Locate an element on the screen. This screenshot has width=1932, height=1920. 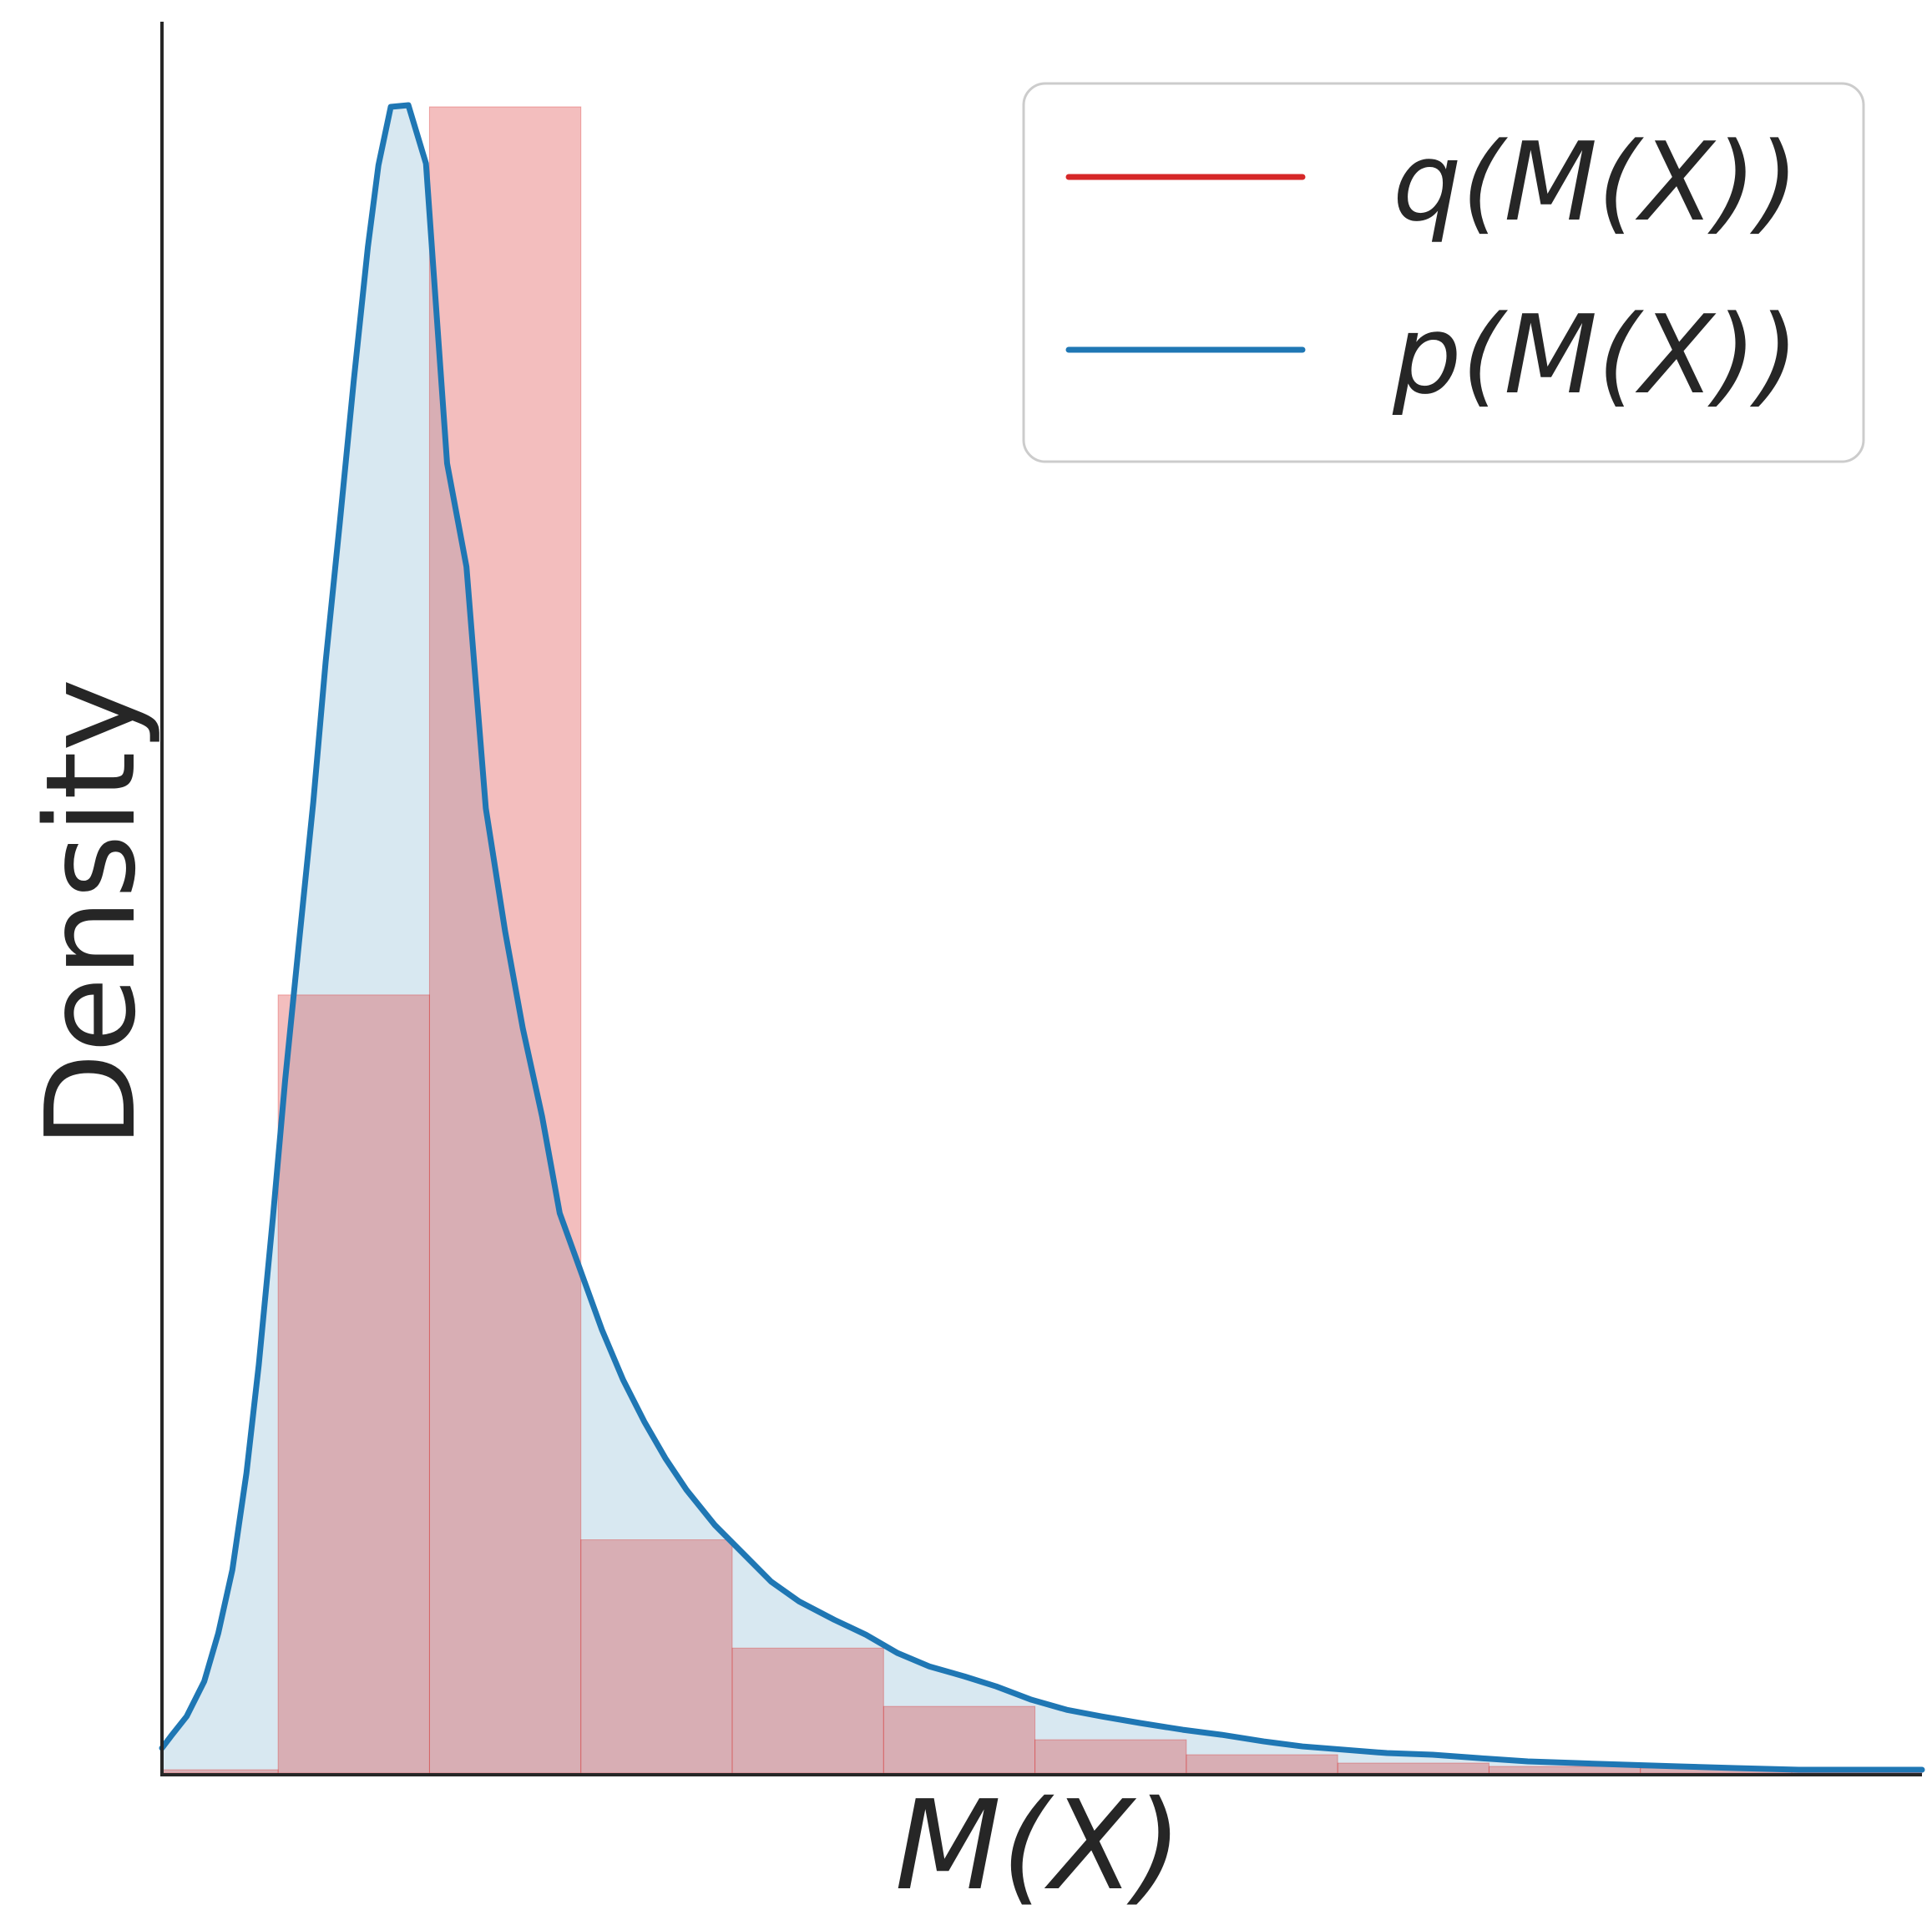
x-axis-title: M(X) is located at coordinates (1039, 1845).